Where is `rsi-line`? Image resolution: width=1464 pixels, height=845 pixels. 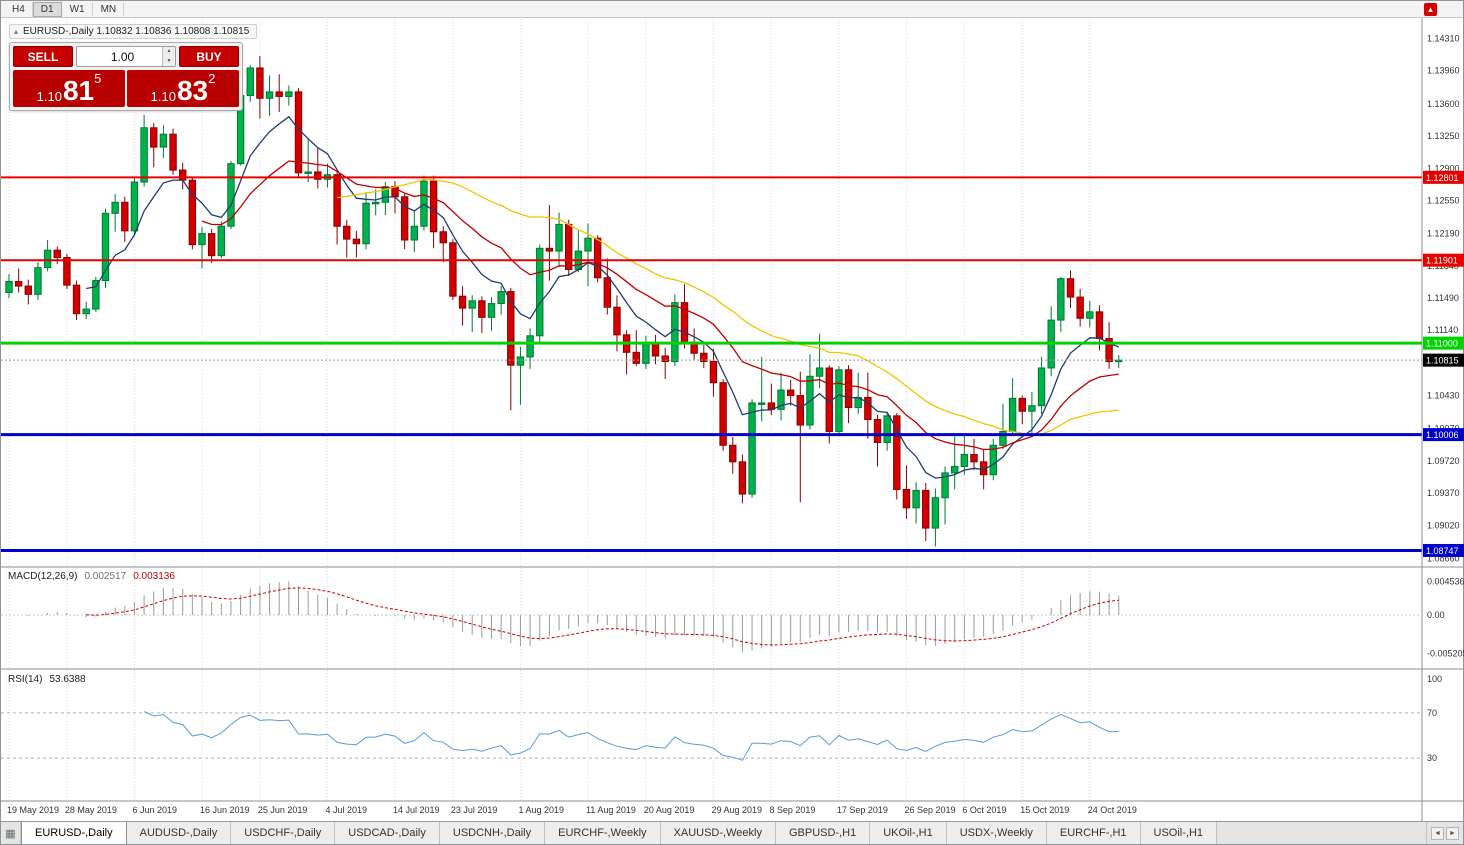 rsi-line is located at coordinates (631, 736).